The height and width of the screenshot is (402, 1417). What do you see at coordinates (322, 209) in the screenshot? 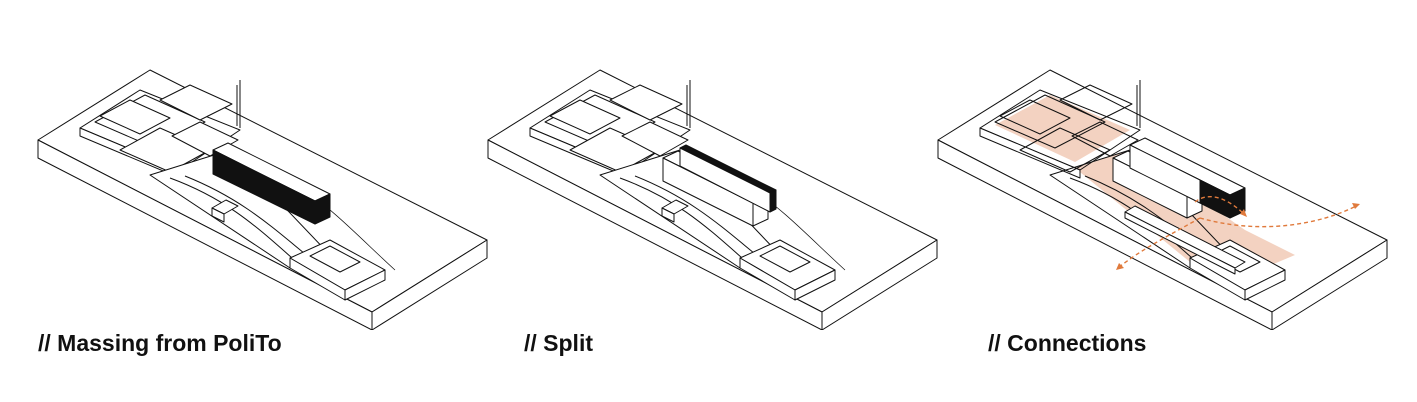
I see `massing-volume-side` at bounding box center [322, 209].